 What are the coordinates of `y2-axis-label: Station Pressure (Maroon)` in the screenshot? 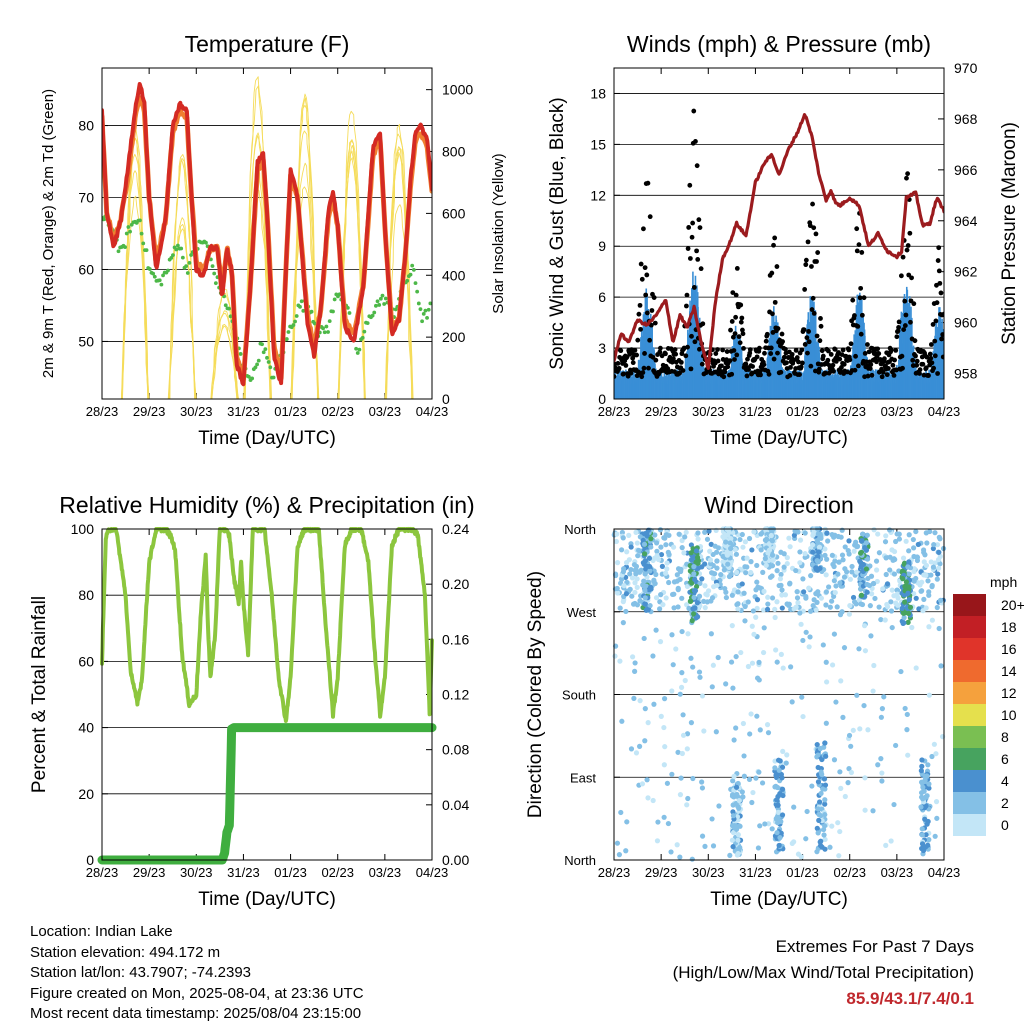 It's located at (1009, 233).